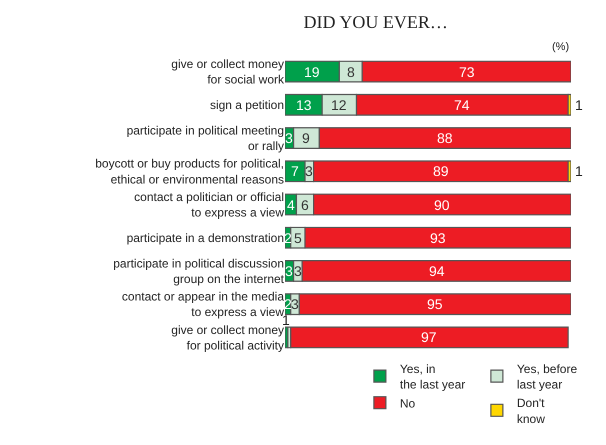 Image resolution: width=606 pixels, height=445 pixels. I want to click on data-label: 97, so click(429, 337).